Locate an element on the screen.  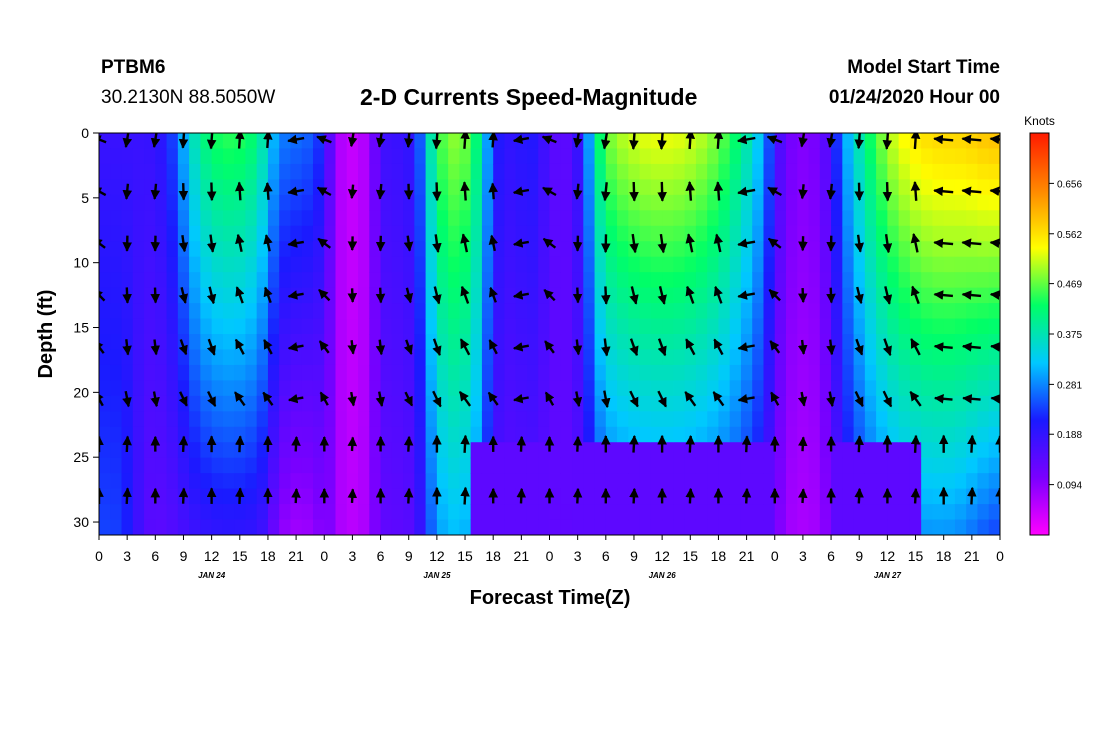
colorbar-tick-label: 0.375 is located at coordinates (1069, 335).